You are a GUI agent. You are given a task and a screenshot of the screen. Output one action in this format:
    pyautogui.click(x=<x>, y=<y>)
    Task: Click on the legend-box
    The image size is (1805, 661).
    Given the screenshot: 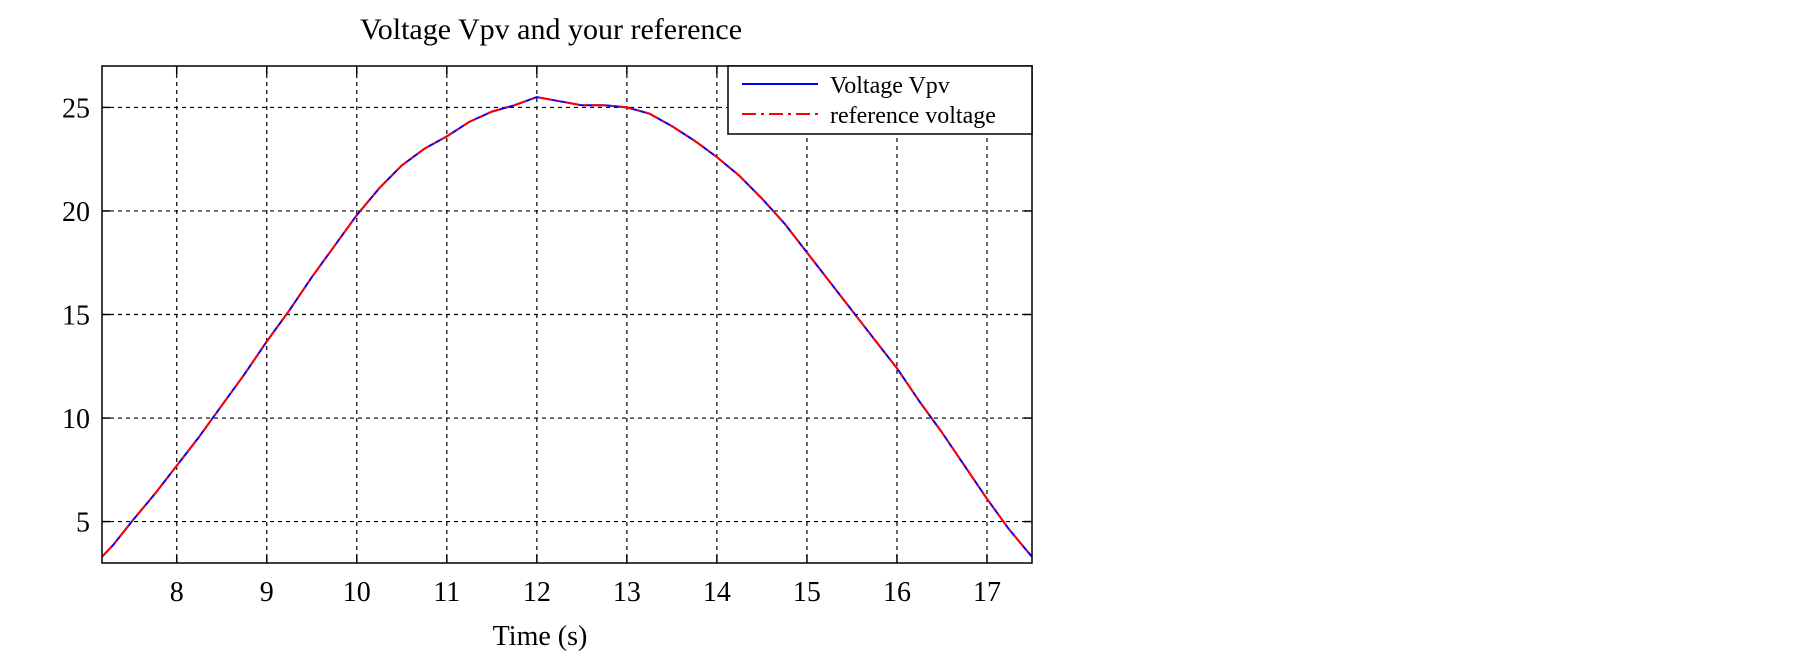 What is the action you would take?
    pyautogui.click(x=880, y=100)
    